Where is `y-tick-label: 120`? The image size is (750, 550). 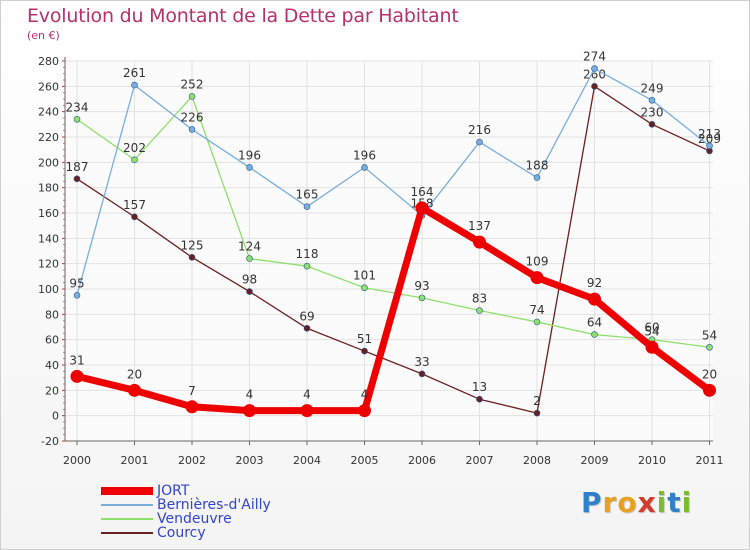 y-tick-label: 120 is located at coordinates (48, 264).